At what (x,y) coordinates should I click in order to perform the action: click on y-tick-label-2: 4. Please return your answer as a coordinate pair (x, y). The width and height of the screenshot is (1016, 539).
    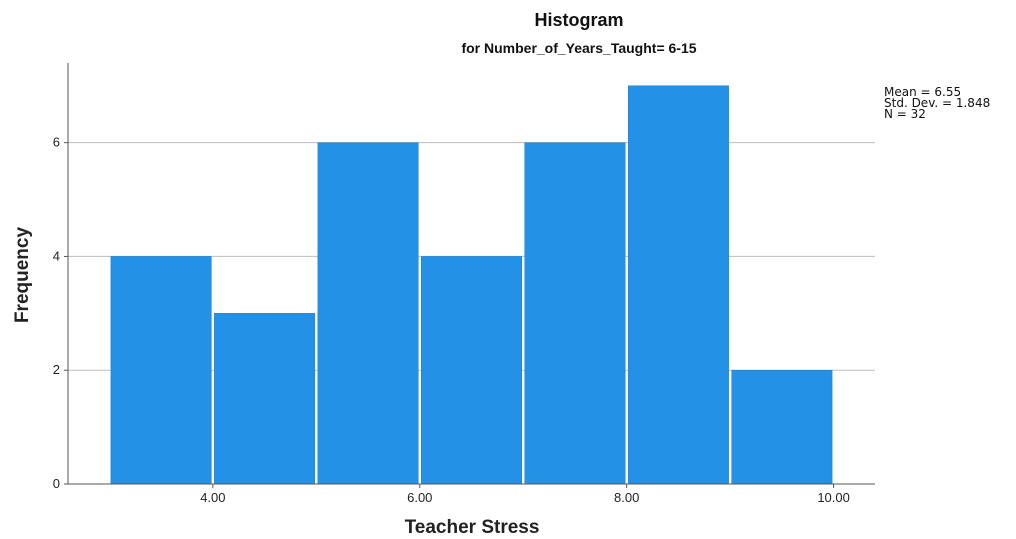
    Looking at the image, I should click on (56, 255).